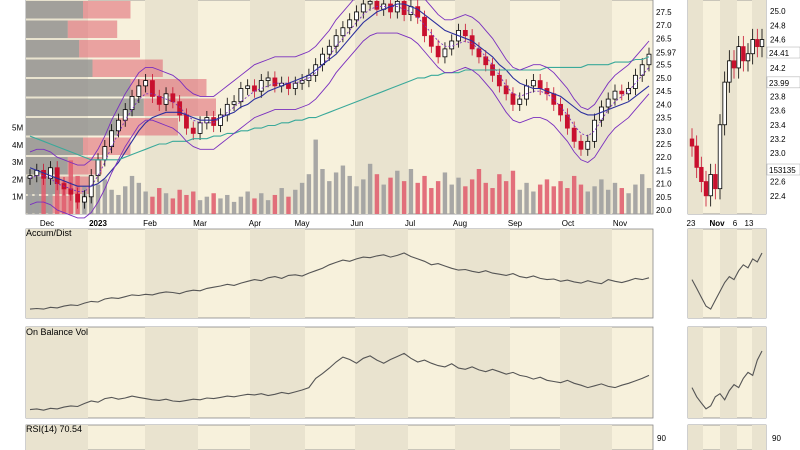  What do you see at coordinates (98, 223) in the screenshot?
I see `date-tick-label: 2023` at bounding box center [98, 223].